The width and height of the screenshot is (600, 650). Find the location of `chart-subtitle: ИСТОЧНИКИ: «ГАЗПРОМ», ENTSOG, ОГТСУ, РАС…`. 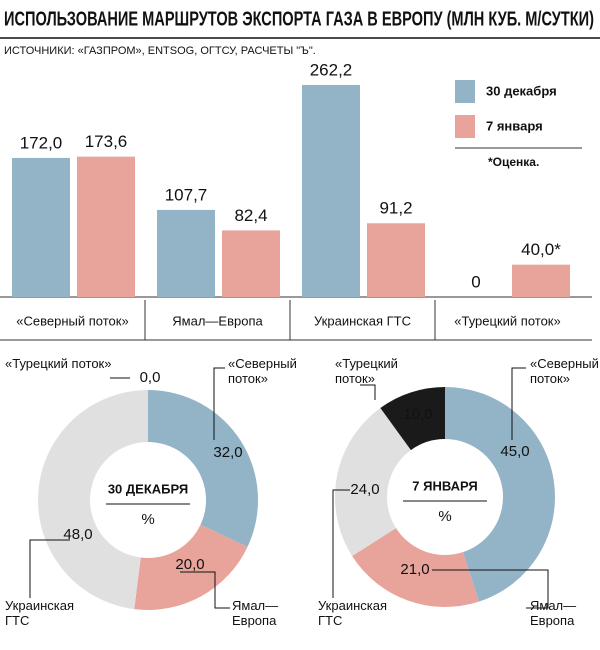

chart-subtitle: ИСТОЧНИКИ: «ГАЗПРОМ», ENTSOG, ОГТСУ, РАС… is located at coordinates (160, 51).